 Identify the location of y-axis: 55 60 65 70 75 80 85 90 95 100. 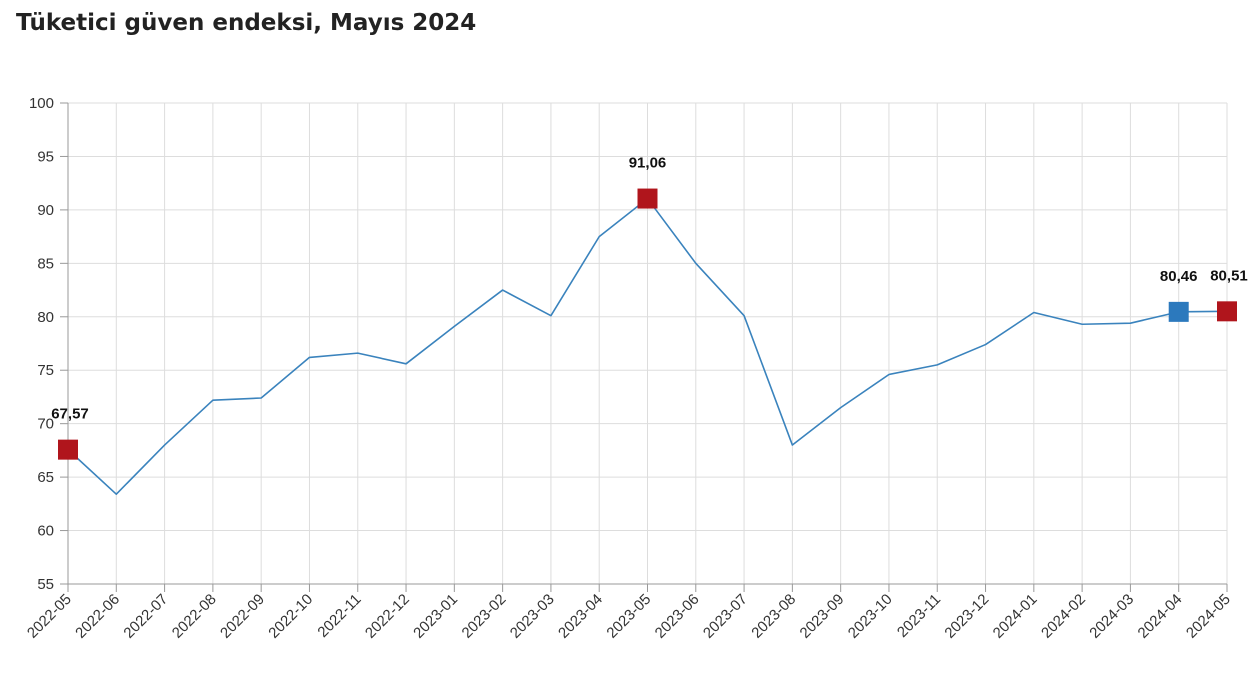
(49, 344).